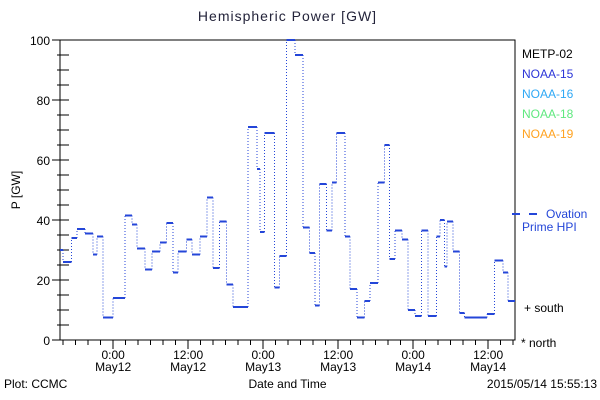 The image size is (600, 400). Describe the element at coordinates (547, 54) in the screenshot. I see `legend-item-metp-02: METP-02` at that location.